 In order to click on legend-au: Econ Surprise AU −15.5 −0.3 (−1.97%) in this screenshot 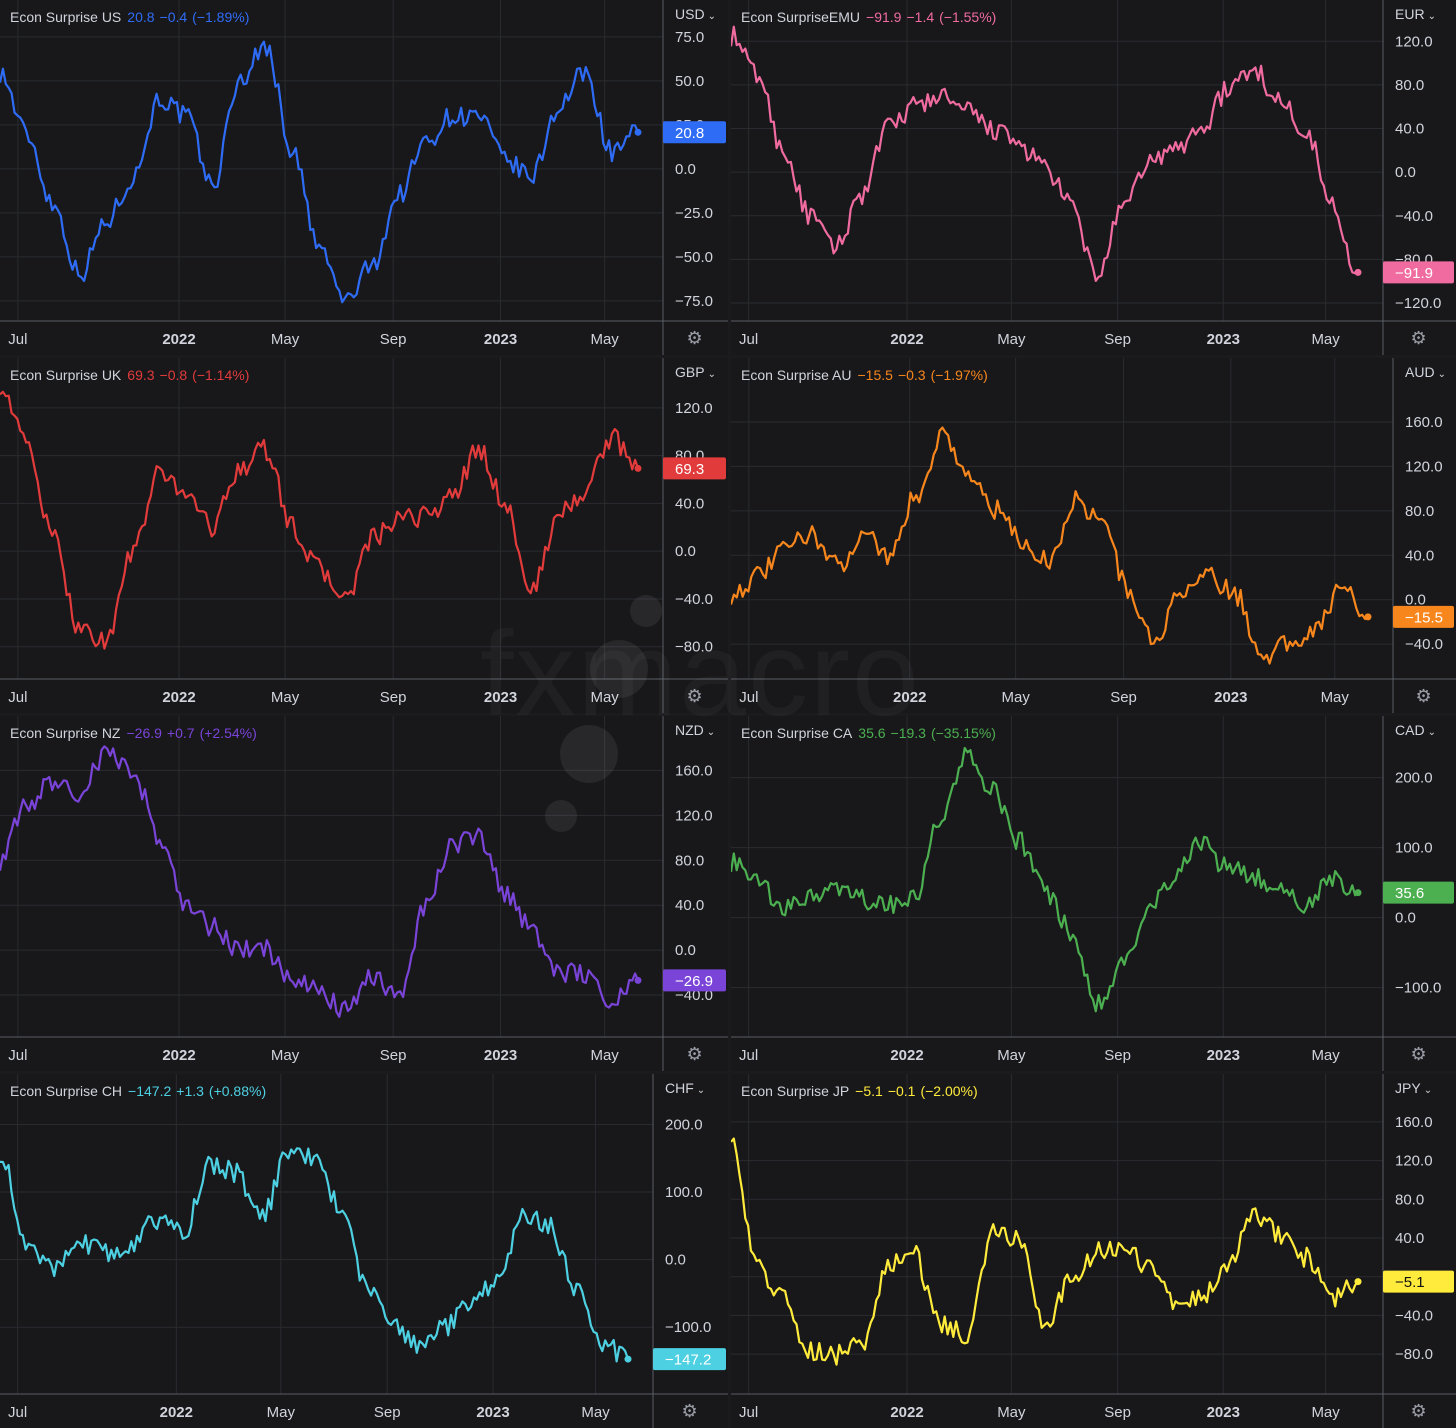, I will do `click(867, 375)`.